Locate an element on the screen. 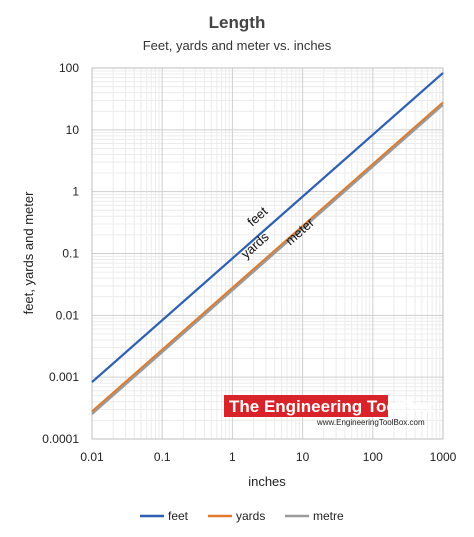 The image size is (474, 537). x-tick-label: 1 is located at coordinates (232, 457).